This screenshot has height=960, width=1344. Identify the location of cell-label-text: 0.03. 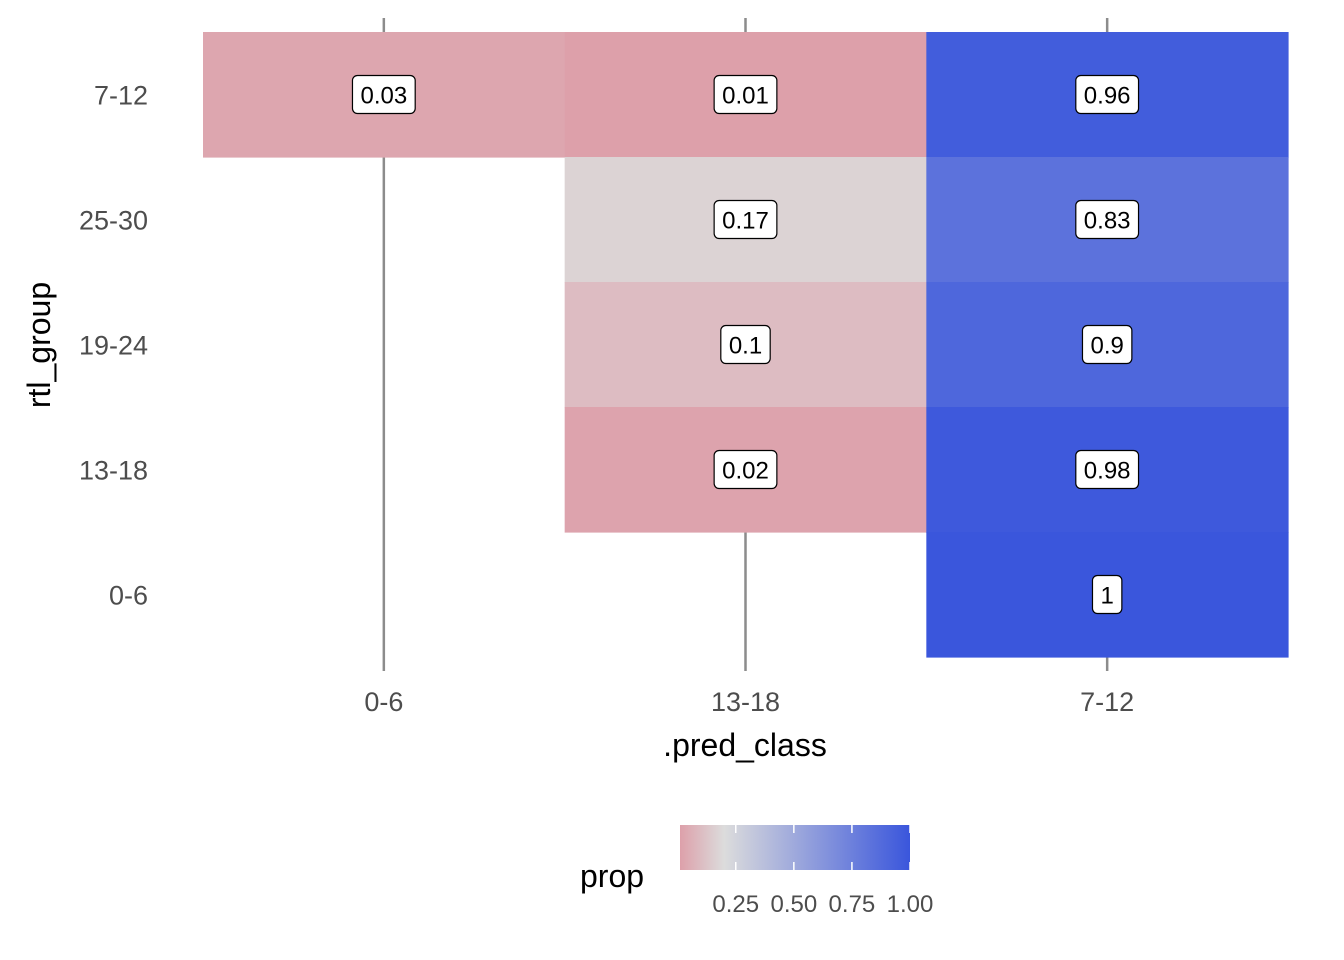
(383, 96).